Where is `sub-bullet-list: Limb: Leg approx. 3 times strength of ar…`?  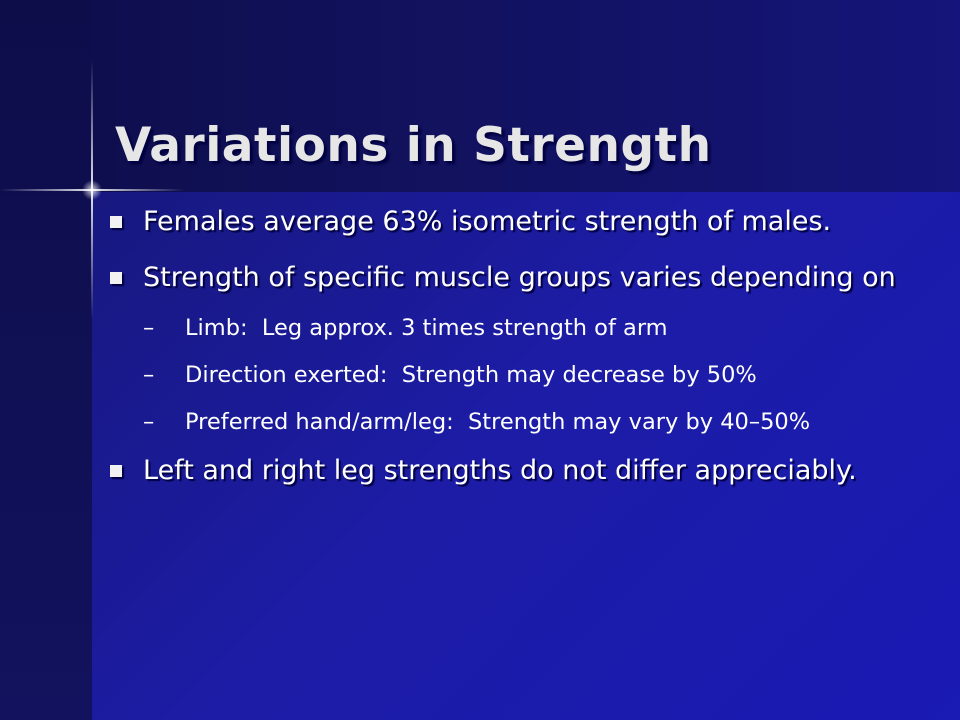
sub-bullet-list: Limb: Leg approx. 3 times strength of ar… is located at coordinates (520, 375).